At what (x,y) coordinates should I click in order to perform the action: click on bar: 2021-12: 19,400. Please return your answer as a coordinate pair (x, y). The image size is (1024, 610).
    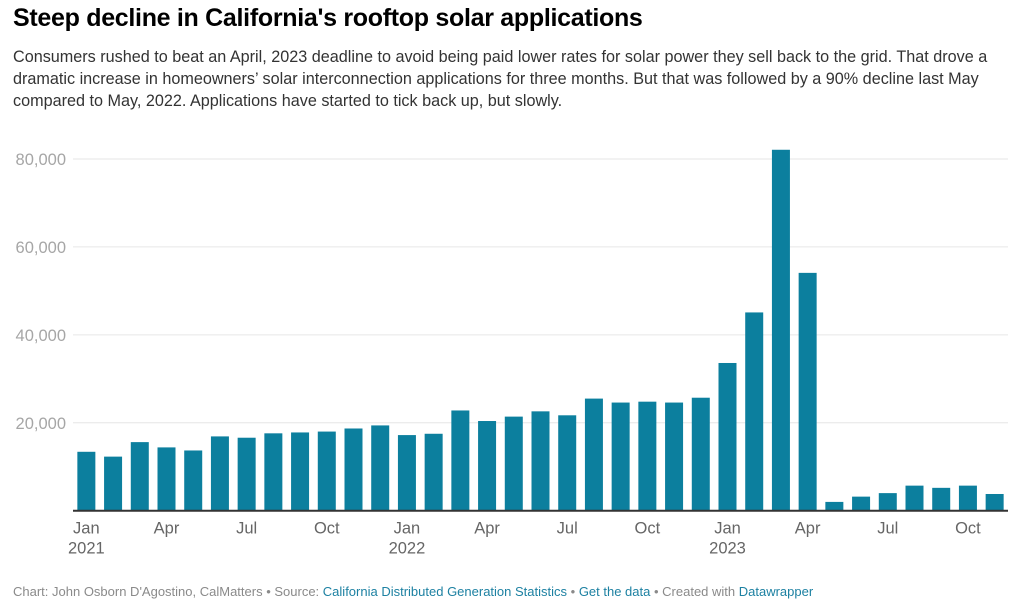
    Looking at the image, I should click on (380, 468).